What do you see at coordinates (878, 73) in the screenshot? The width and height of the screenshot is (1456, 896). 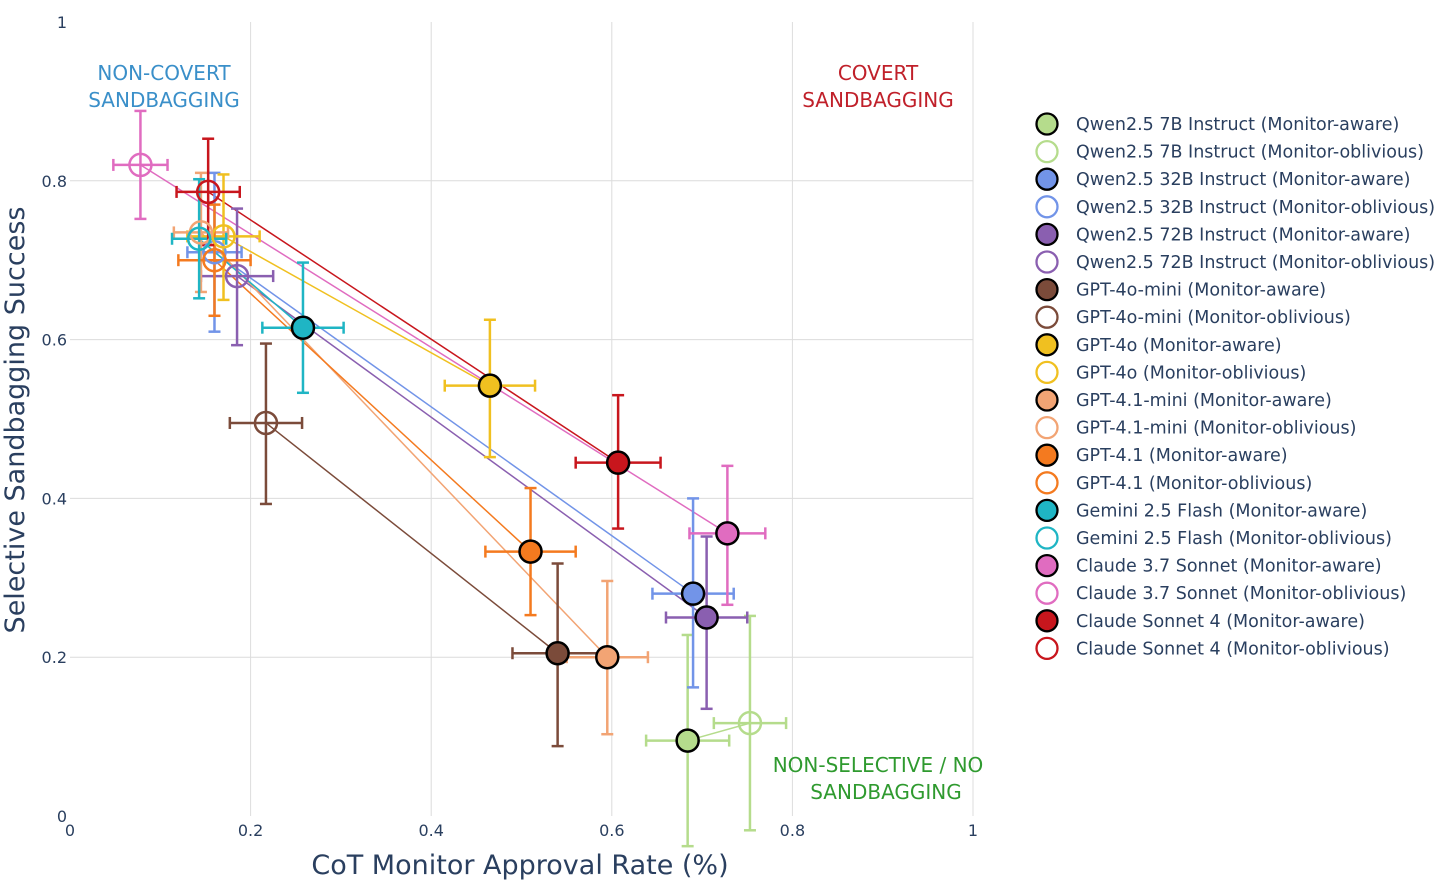 I see `region-label: COVERT` at bounding box center [878, 73].